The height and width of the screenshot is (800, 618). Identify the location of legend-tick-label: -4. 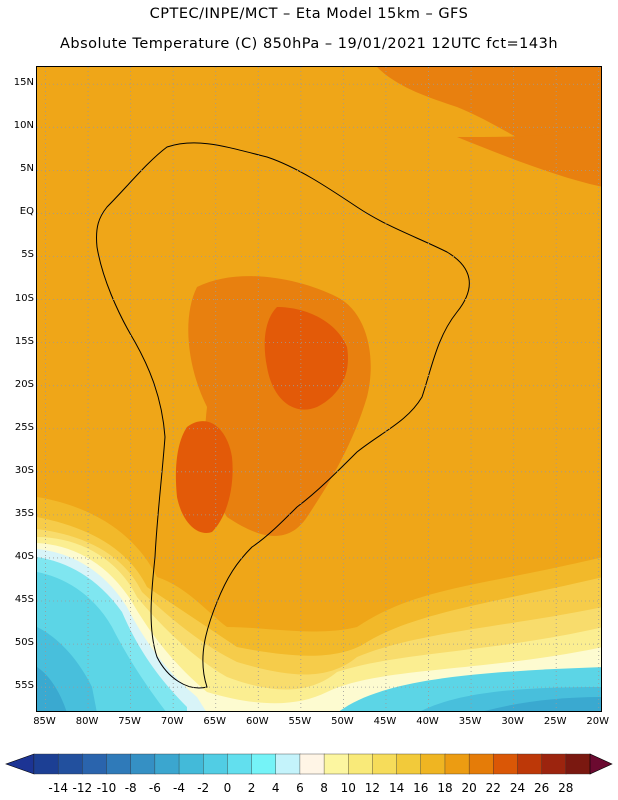
(179, 788).